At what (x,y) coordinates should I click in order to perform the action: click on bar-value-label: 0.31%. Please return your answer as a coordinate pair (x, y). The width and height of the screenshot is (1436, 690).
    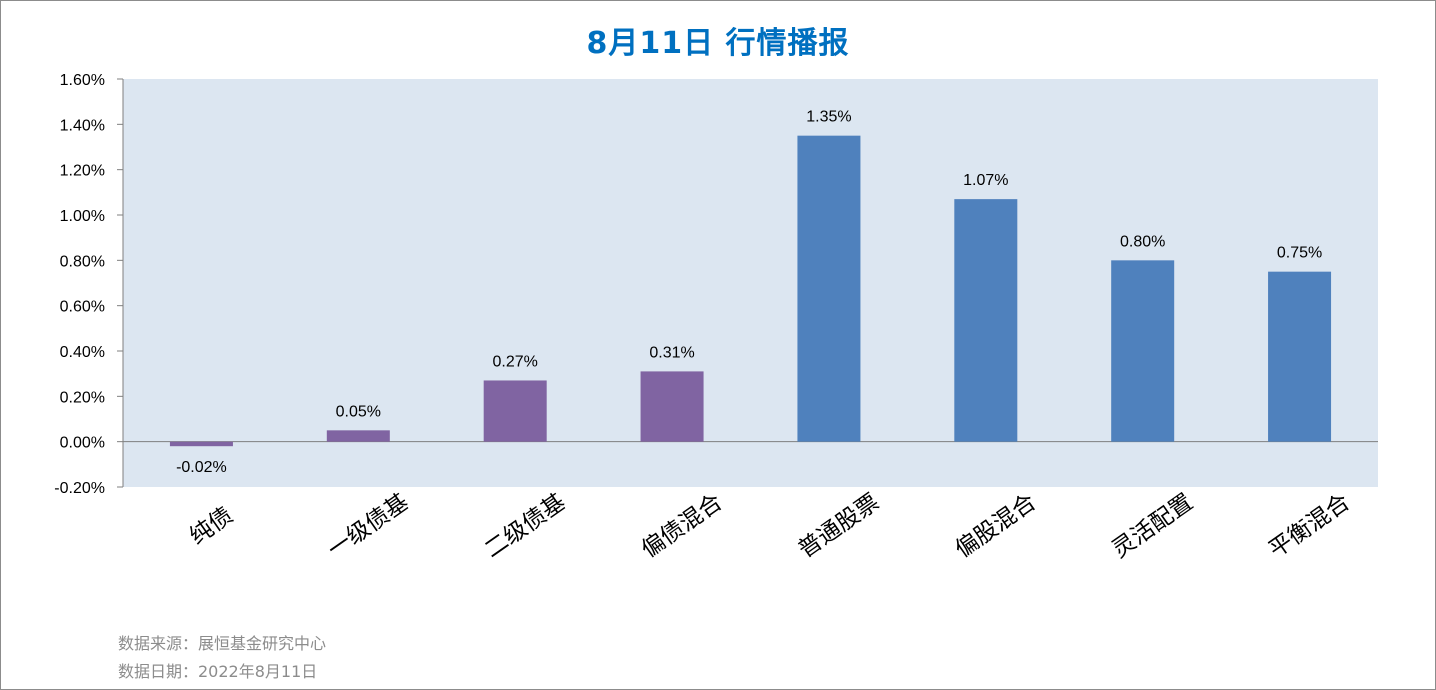
    Looking at the image, I should click on (671, 352).